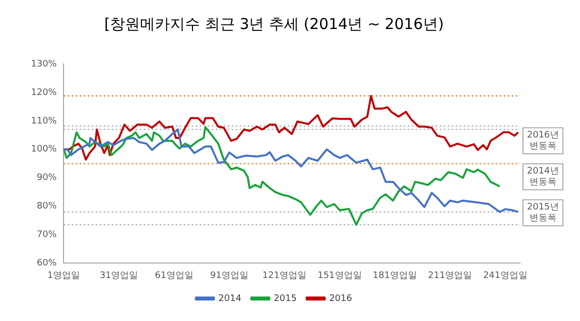 The height and width of the screenshot is (321, 580). I want to click on legend-label: 2014, so click(230, 299).